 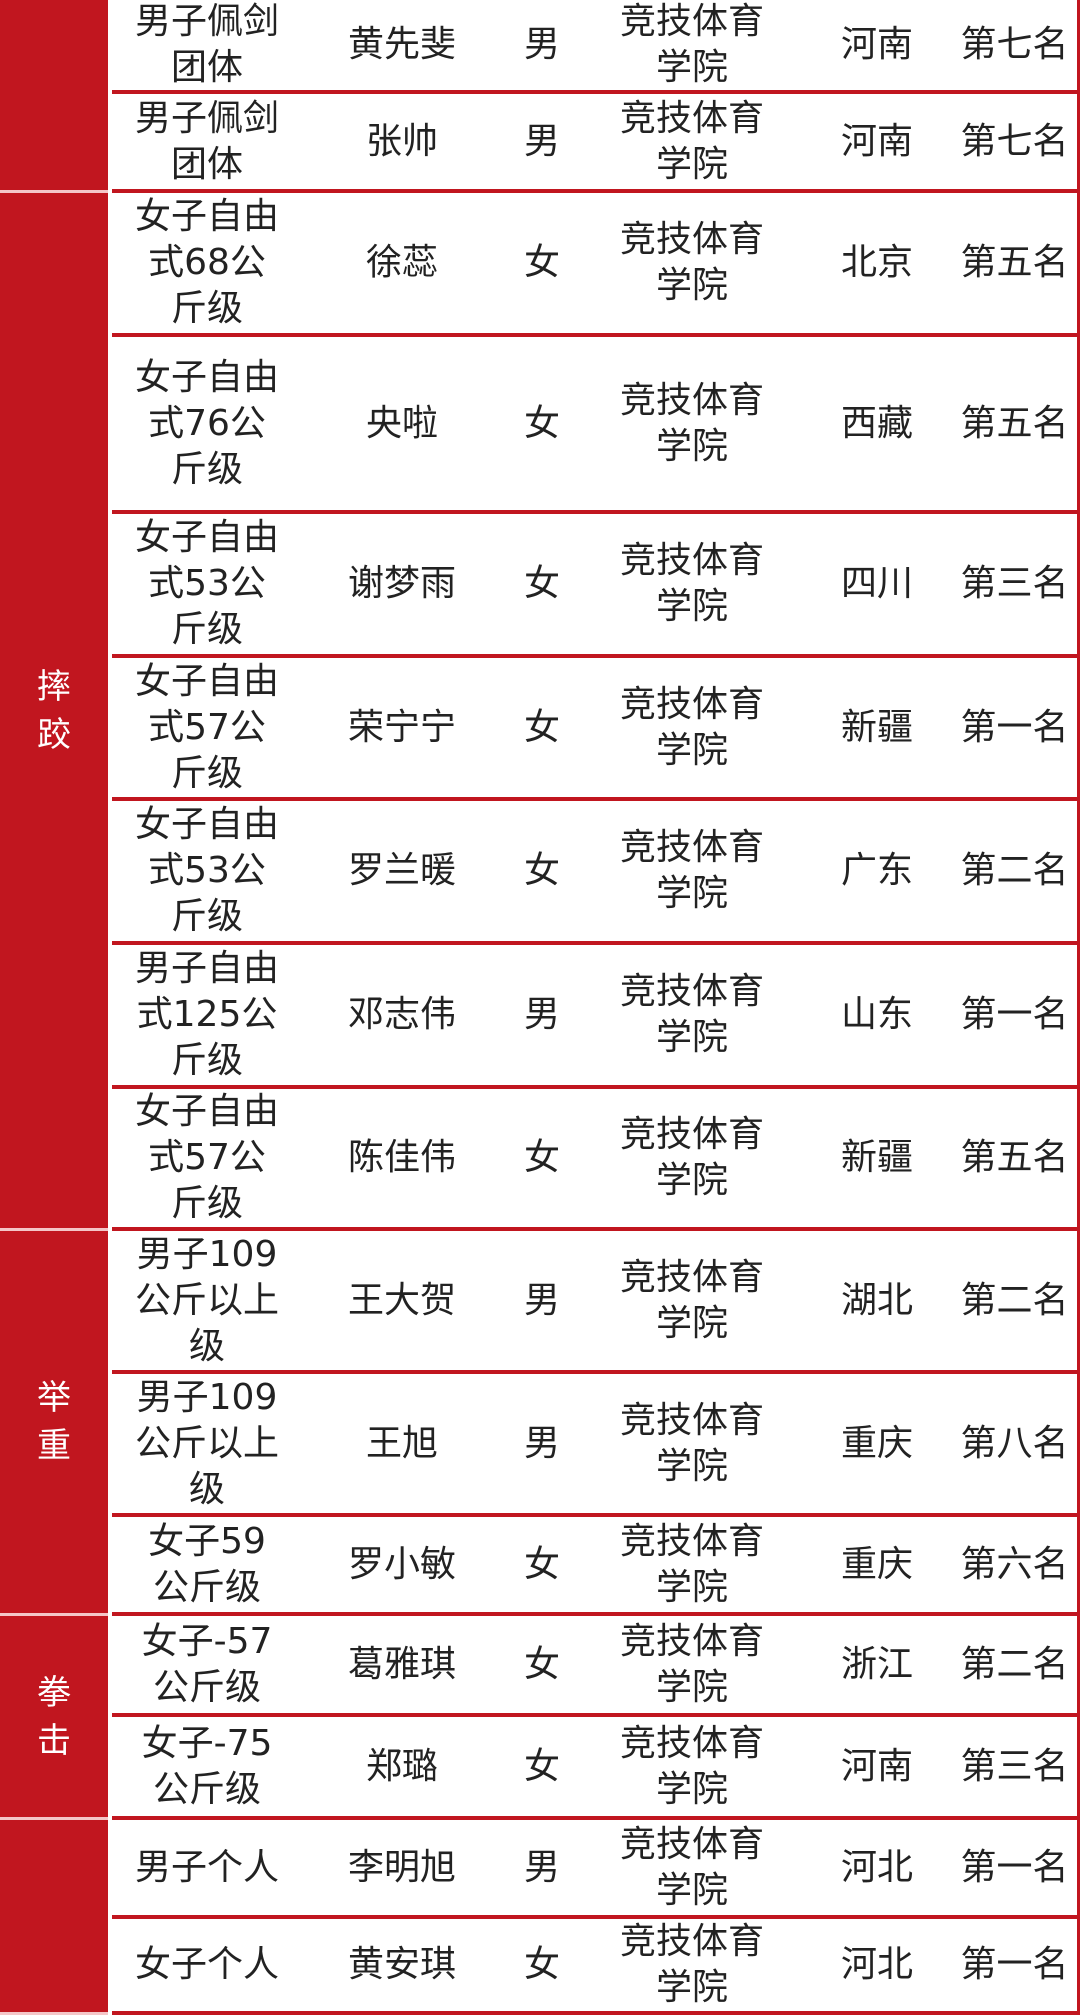 What do you see at coordinates (877, 424) in the screenshot?
I see `province-cell: 西藏` at bounding box center [877, 424].